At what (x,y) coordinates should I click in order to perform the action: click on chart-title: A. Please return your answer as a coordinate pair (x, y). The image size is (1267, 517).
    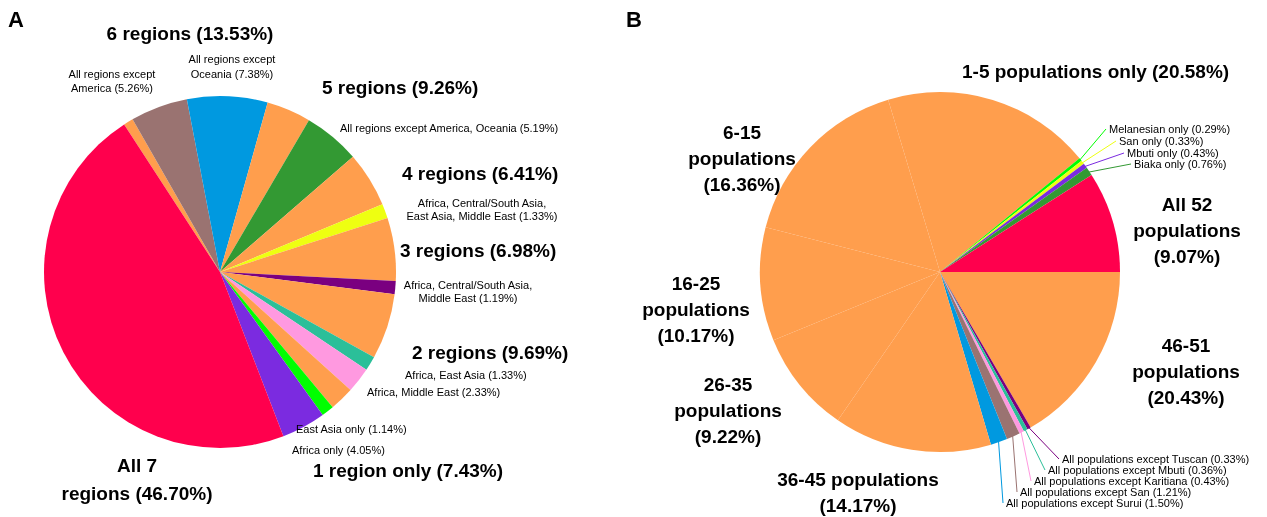
    Looking at the image, I should click on (16, 19).